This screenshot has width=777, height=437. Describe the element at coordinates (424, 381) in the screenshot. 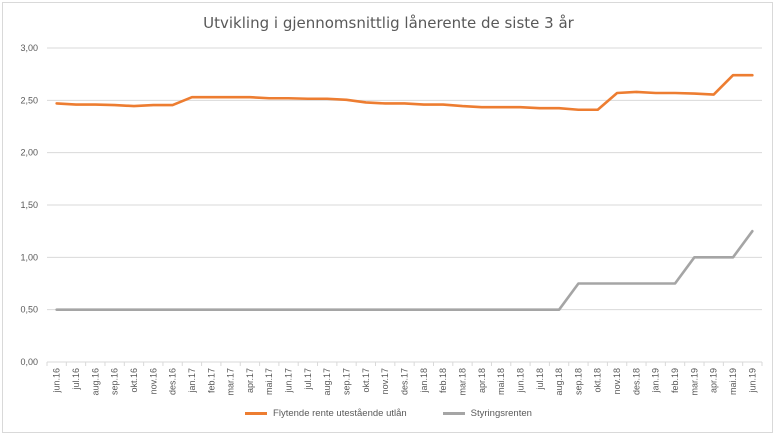

I see `x-tick-label: jan.18` at that location.